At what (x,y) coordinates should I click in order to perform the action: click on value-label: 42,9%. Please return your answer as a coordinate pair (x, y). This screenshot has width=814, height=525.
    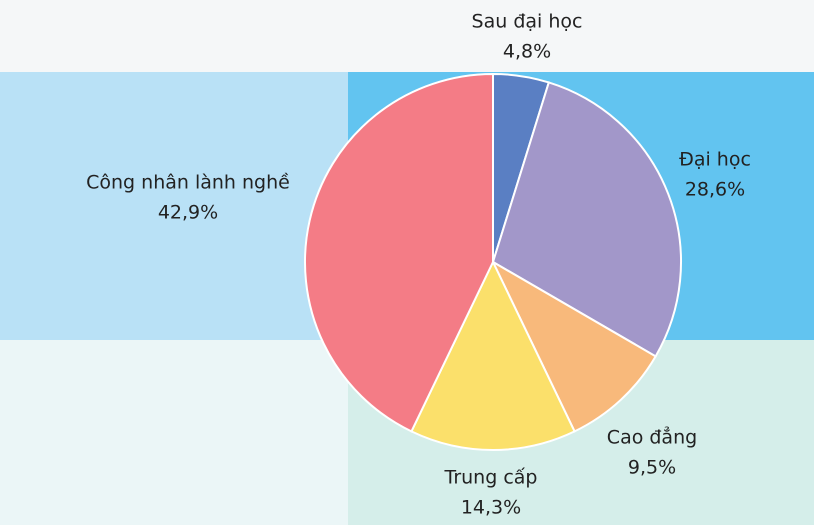
    Looking at the image, I should click on (188, 213).